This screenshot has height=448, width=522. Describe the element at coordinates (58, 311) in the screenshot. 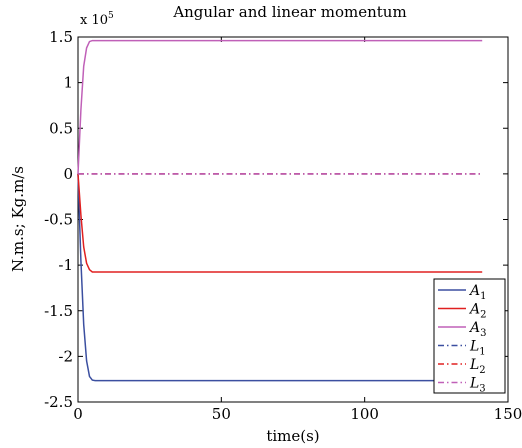

I see `y-tick-label: -1.5` at that location.